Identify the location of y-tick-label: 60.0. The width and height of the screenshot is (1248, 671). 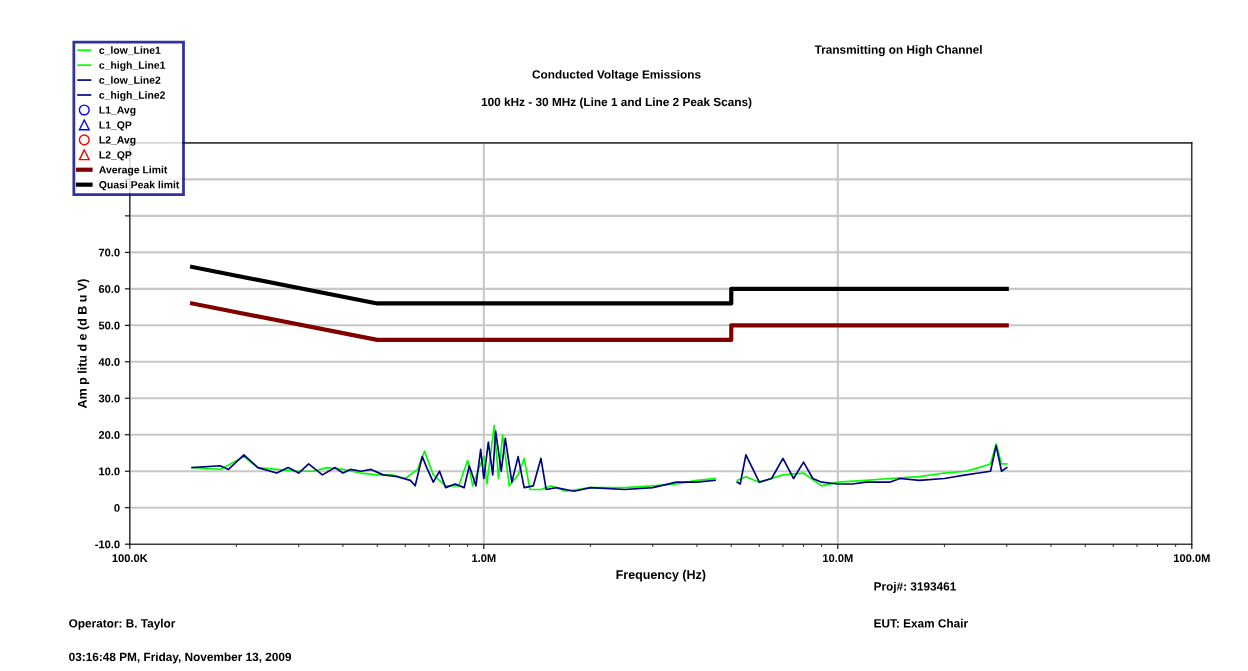
(109, 289).